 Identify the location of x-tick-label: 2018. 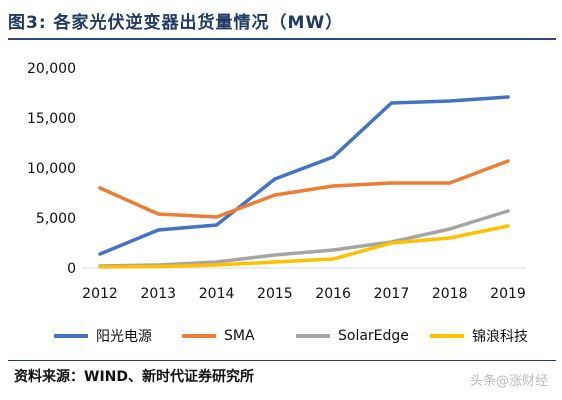
(450, 294).